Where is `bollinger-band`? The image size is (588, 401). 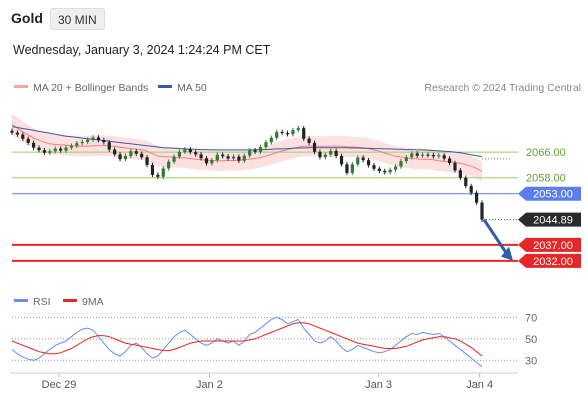 bollinger-band is located at coordinates (247, 148).